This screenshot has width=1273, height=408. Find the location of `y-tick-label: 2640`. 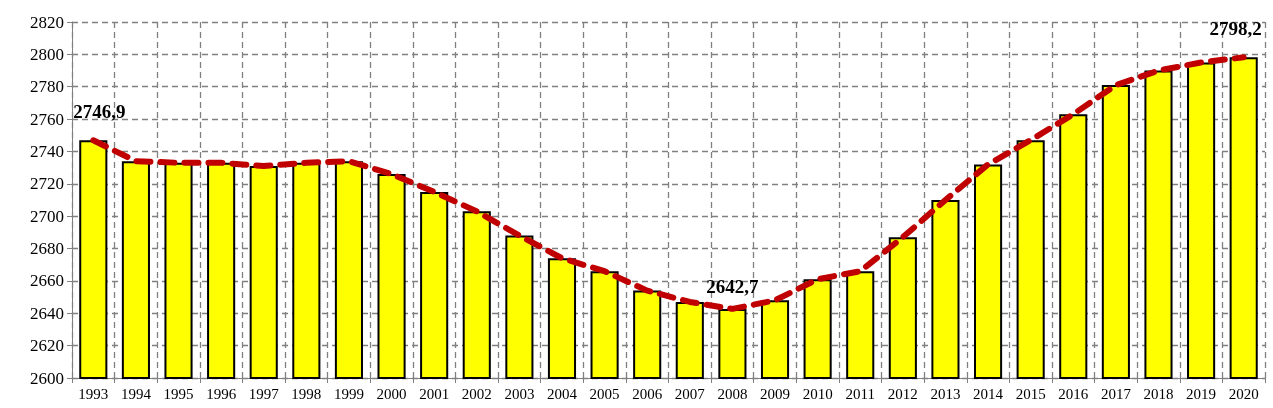

y-tick-label: 2640 is located at coordinates (47, 313).